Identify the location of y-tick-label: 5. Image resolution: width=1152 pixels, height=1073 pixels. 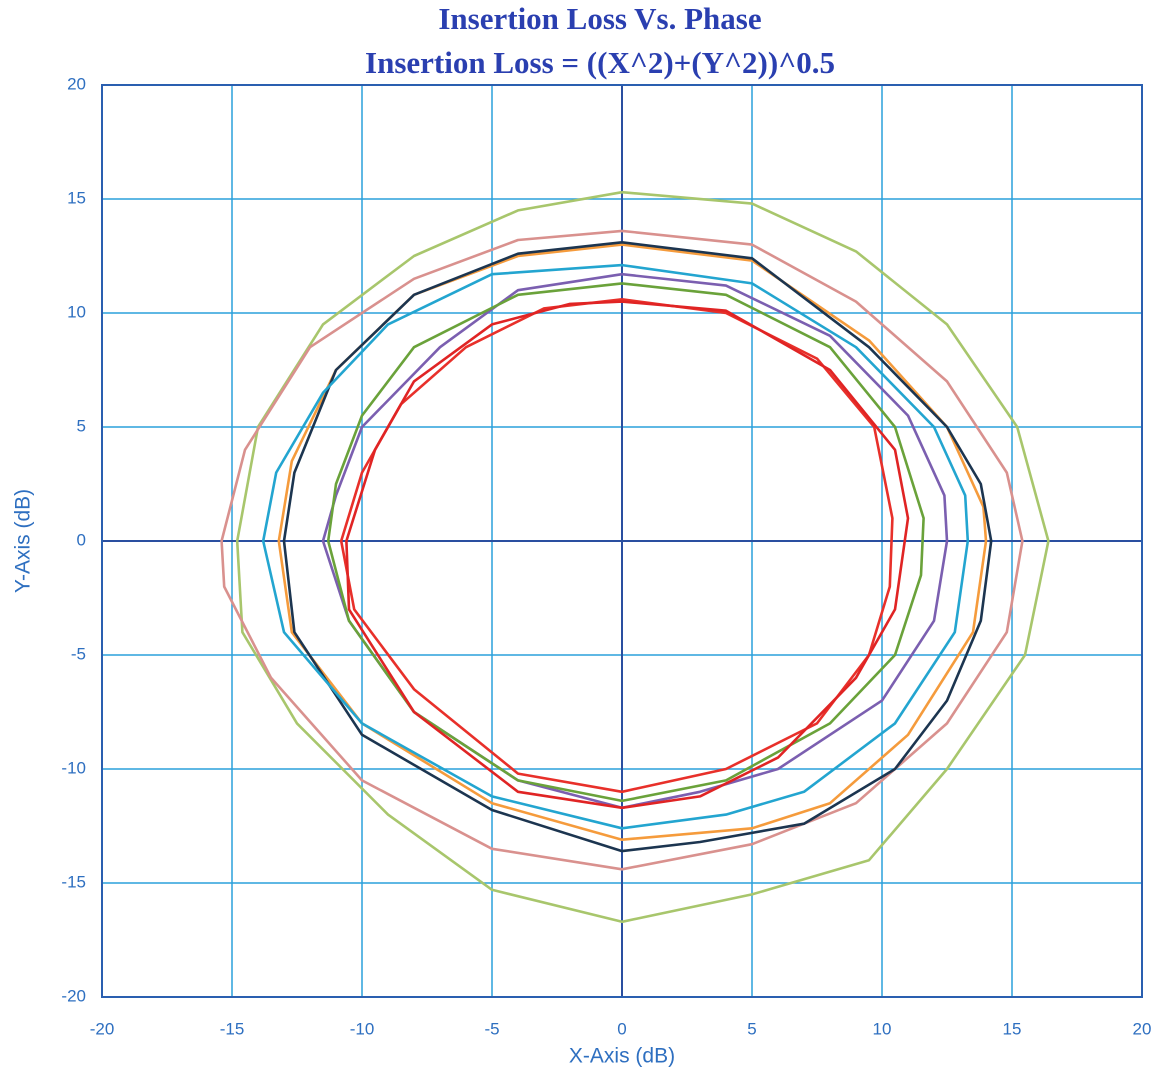
(81, 425).